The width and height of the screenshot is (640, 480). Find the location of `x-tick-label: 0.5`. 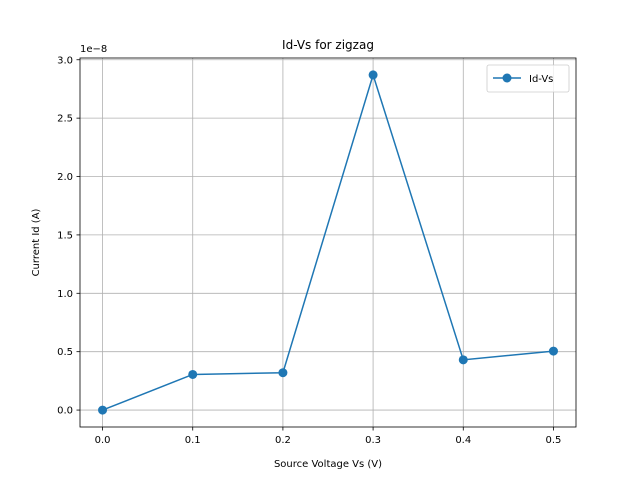

x-tick-label: 0.5 is located at coordinates (554, 440).